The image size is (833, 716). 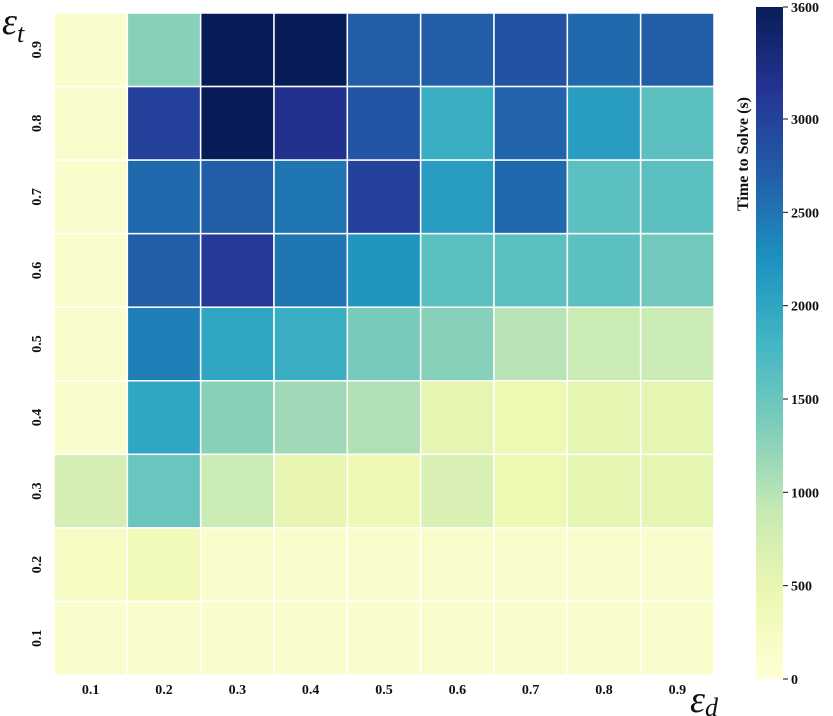 I want to click on x-tick-label: 0.3, so click(x=238, y=690).